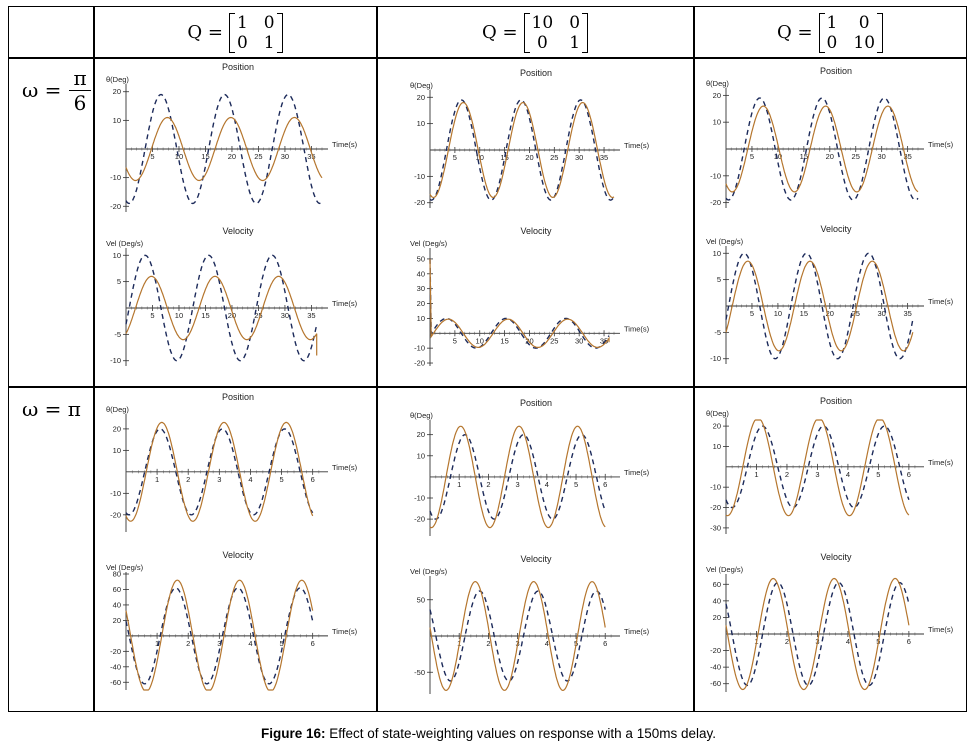  I want to click on y-tick-label: -50, so click(419, 672).